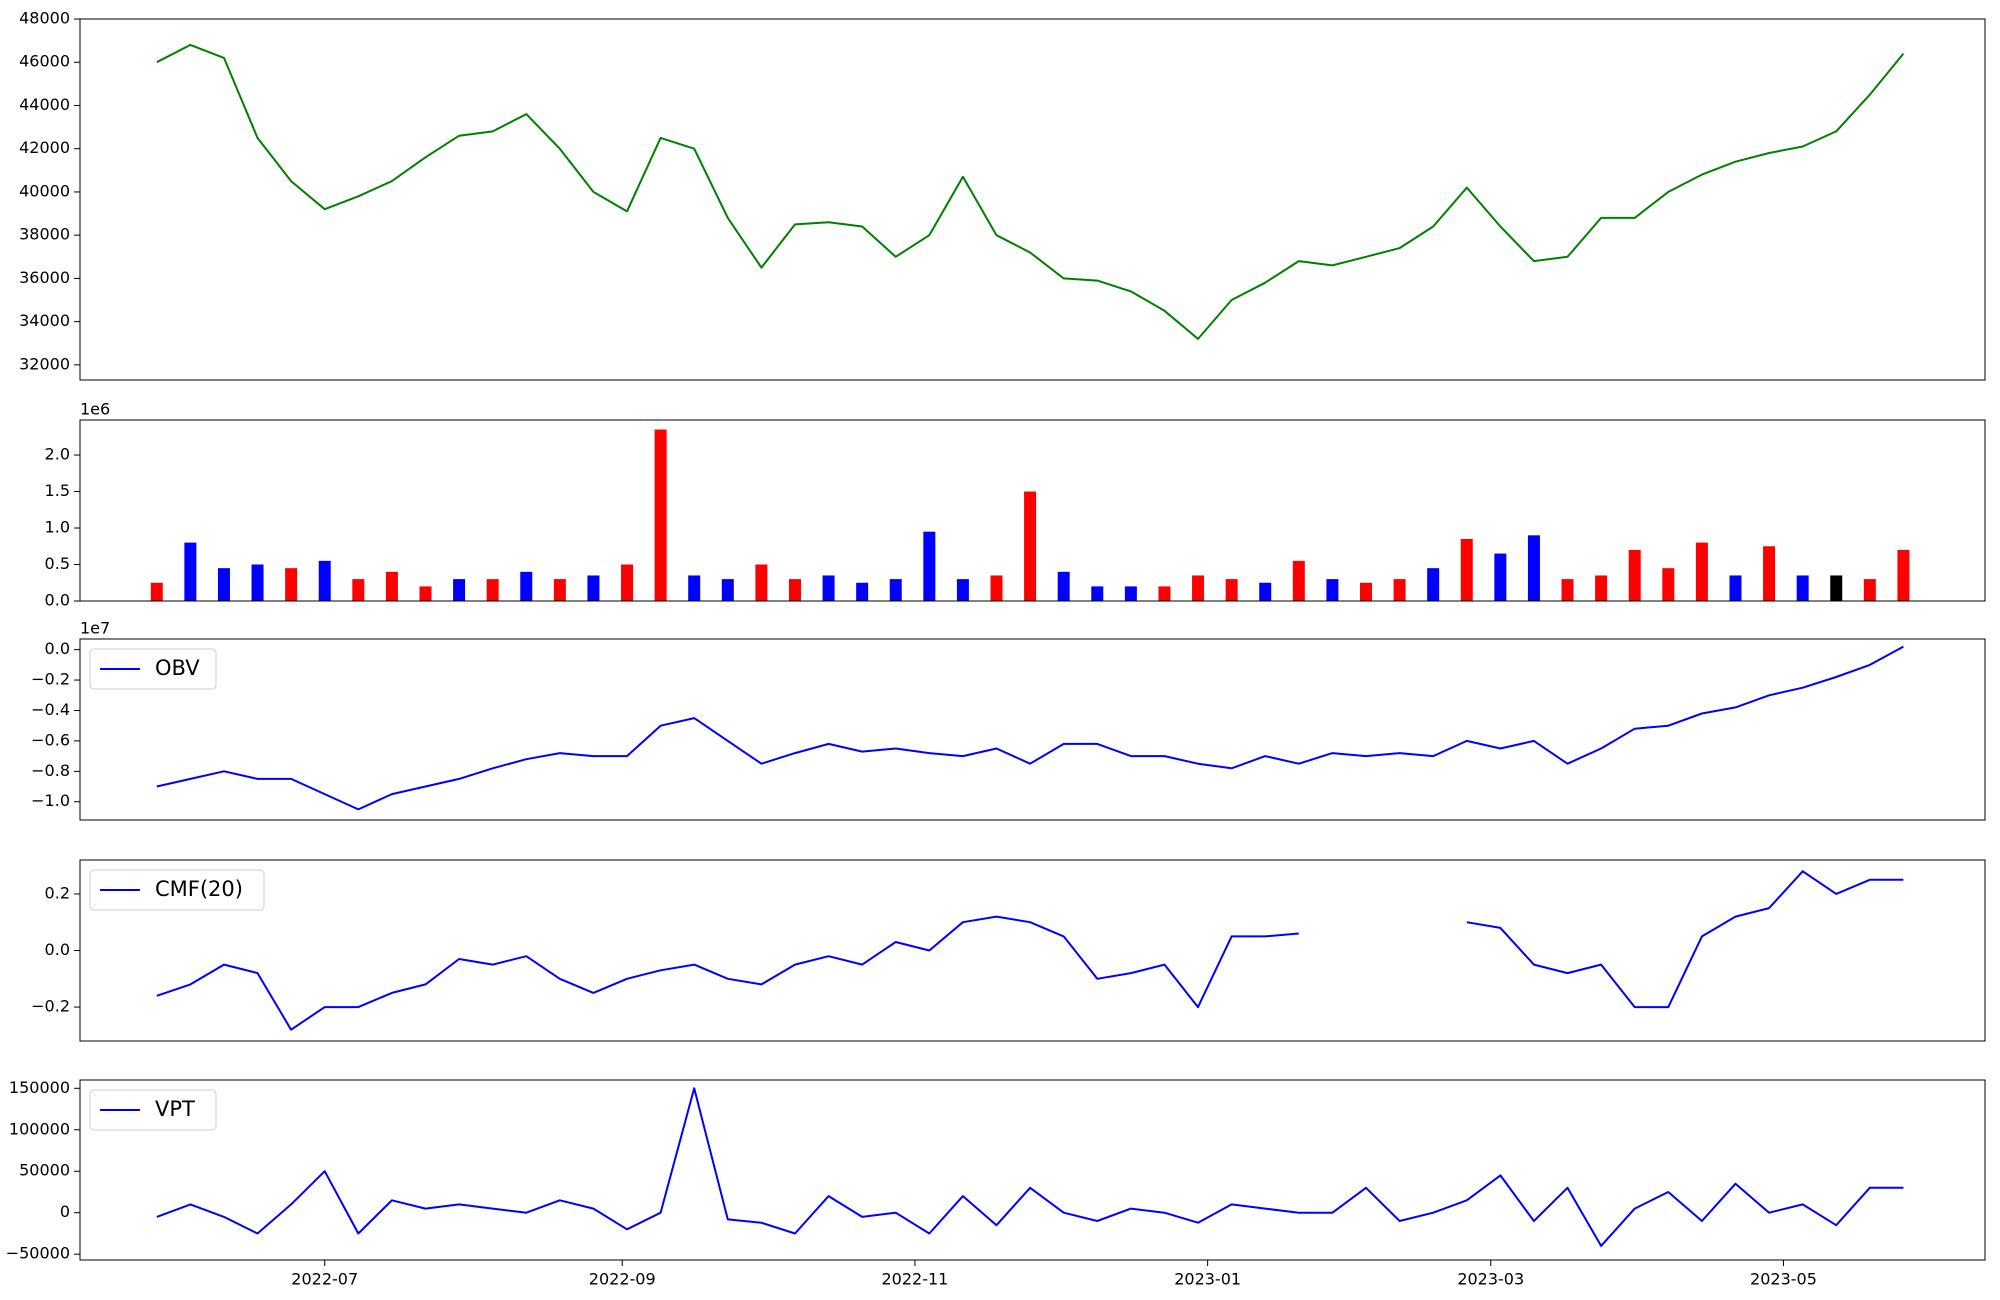 This screenshot has width=2000, height=1300. I want to click on y-tick-label: 1.0, so click(57, 527).